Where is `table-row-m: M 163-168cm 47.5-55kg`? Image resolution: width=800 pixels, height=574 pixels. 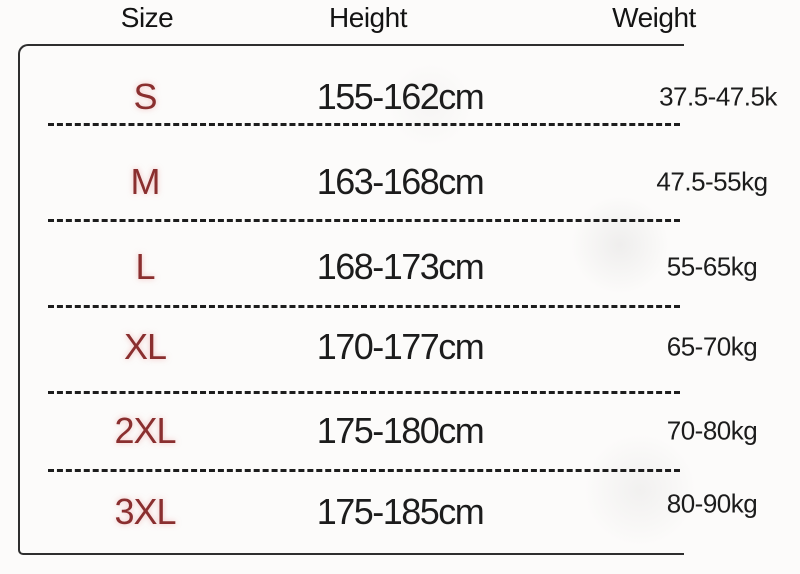 table-row-m: M 163-168cm 47.5-55kg is located at coordinates (400, 182).